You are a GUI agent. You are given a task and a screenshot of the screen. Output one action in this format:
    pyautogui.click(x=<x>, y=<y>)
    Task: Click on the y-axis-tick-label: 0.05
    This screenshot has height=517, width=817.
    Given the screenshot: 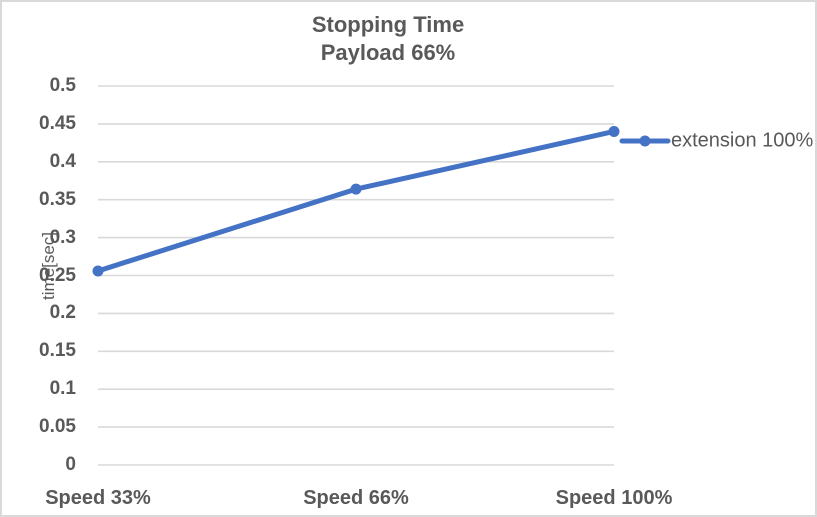 What is the action you would take?
    pyautogui.click(x=57, y=427)
    